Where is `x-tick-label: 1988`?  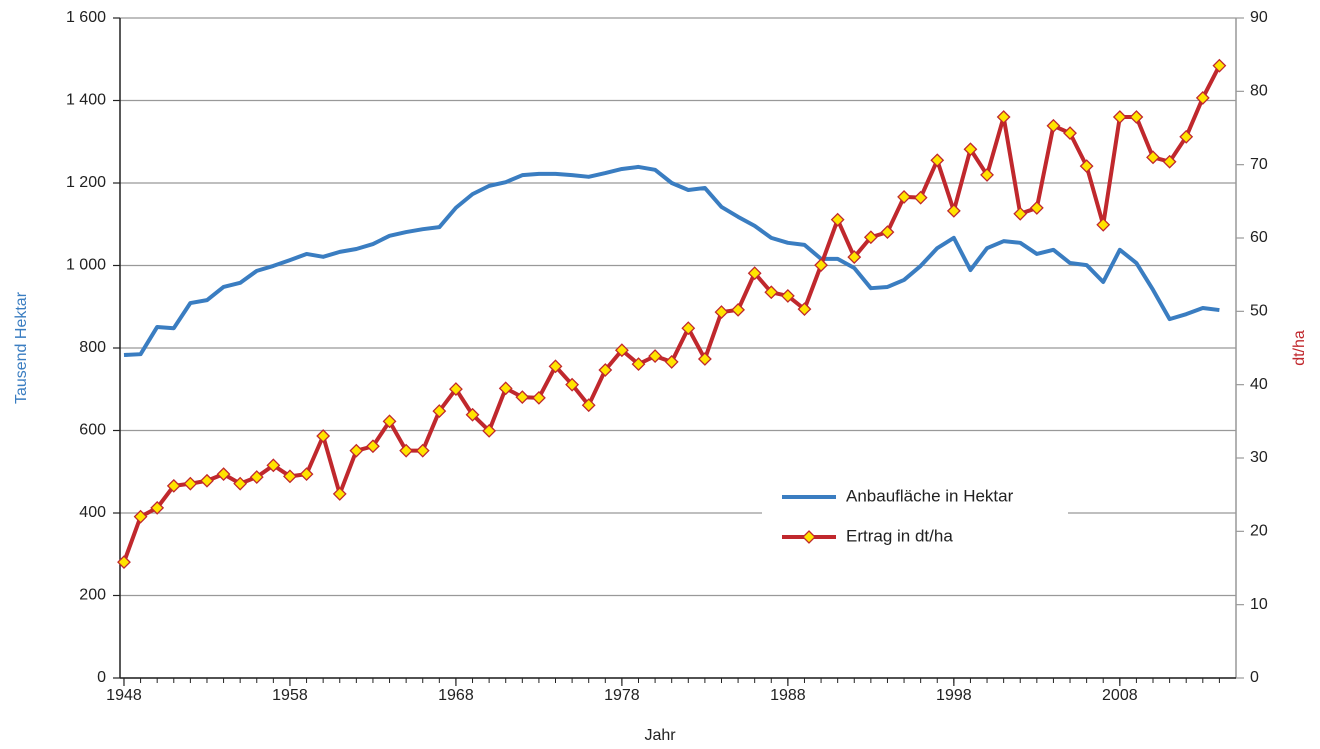
x-tick-label: 1988 is located at coordinates (788, 695).